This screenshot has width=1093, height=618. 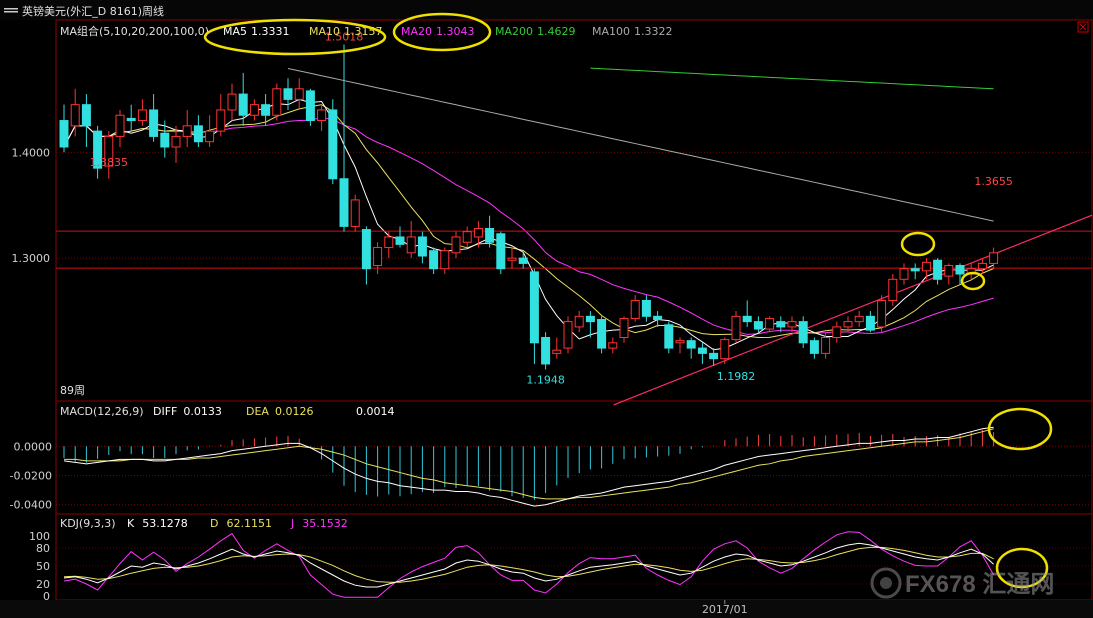 I want to click on ma-legend-value: 1.3043, so click(x=455, y=31).